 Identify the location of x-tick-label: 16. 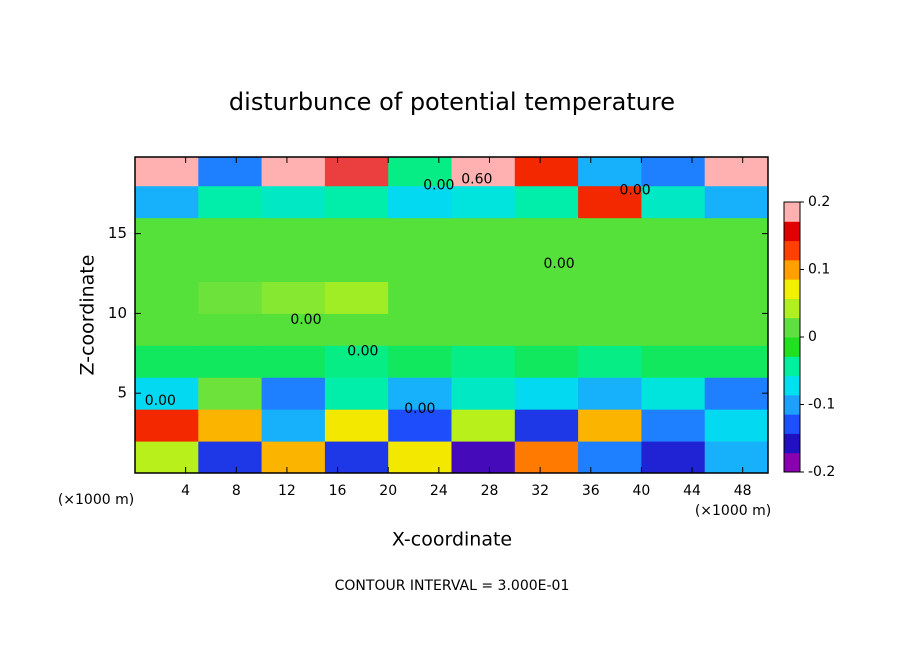
(338, 491).